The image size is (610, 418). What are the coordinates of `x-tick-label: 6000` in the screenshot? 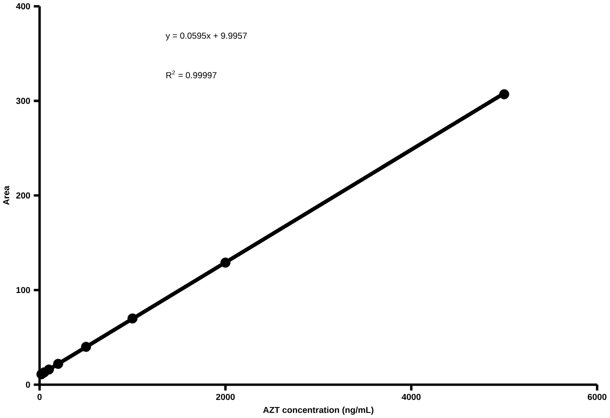 It's located at (597, 397).